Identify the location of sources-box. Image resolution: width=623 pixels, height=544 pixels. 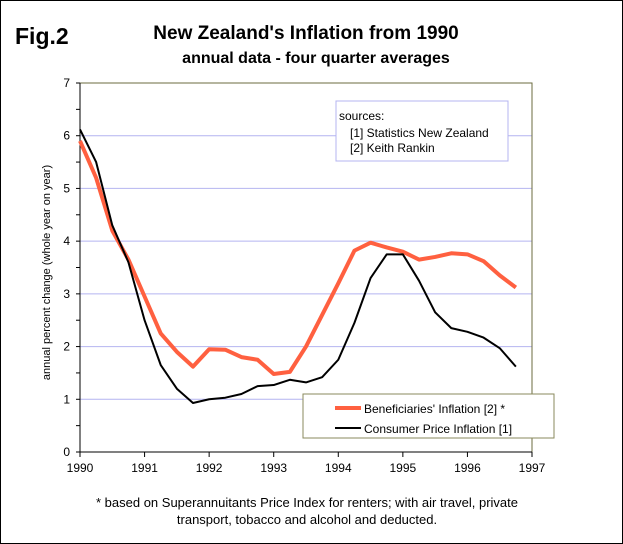
(422, 131).